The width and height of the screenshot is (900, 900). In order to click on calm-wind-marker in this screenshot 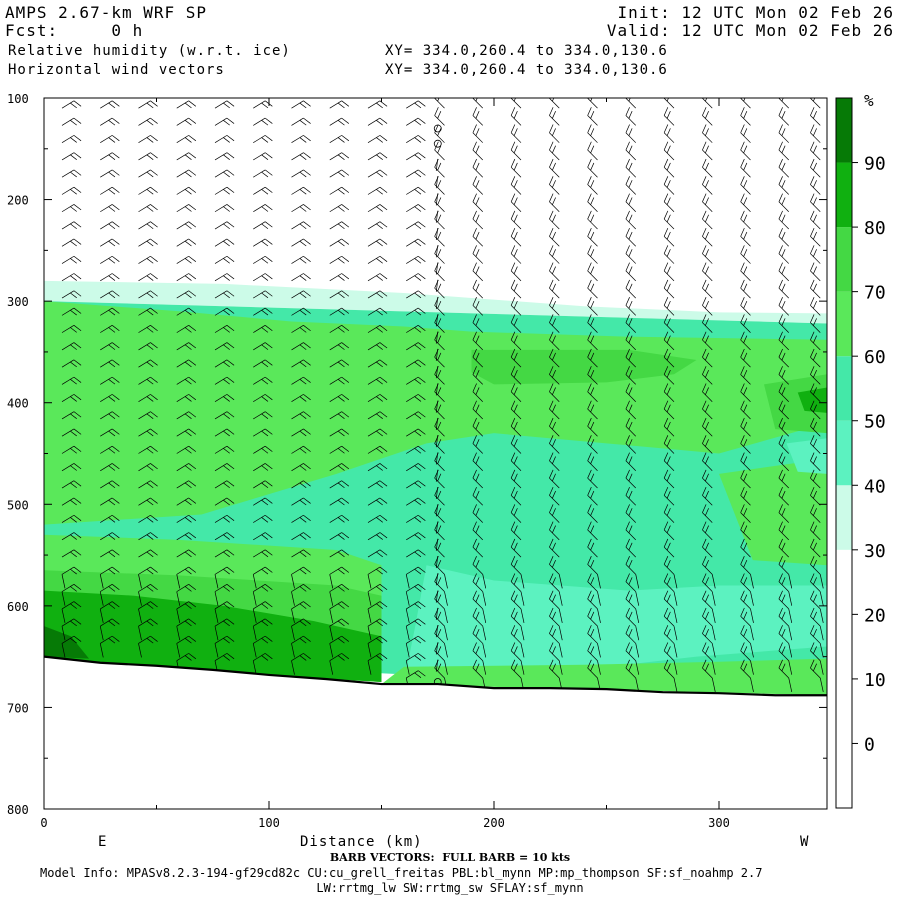, I will do `click(437, 143)`.